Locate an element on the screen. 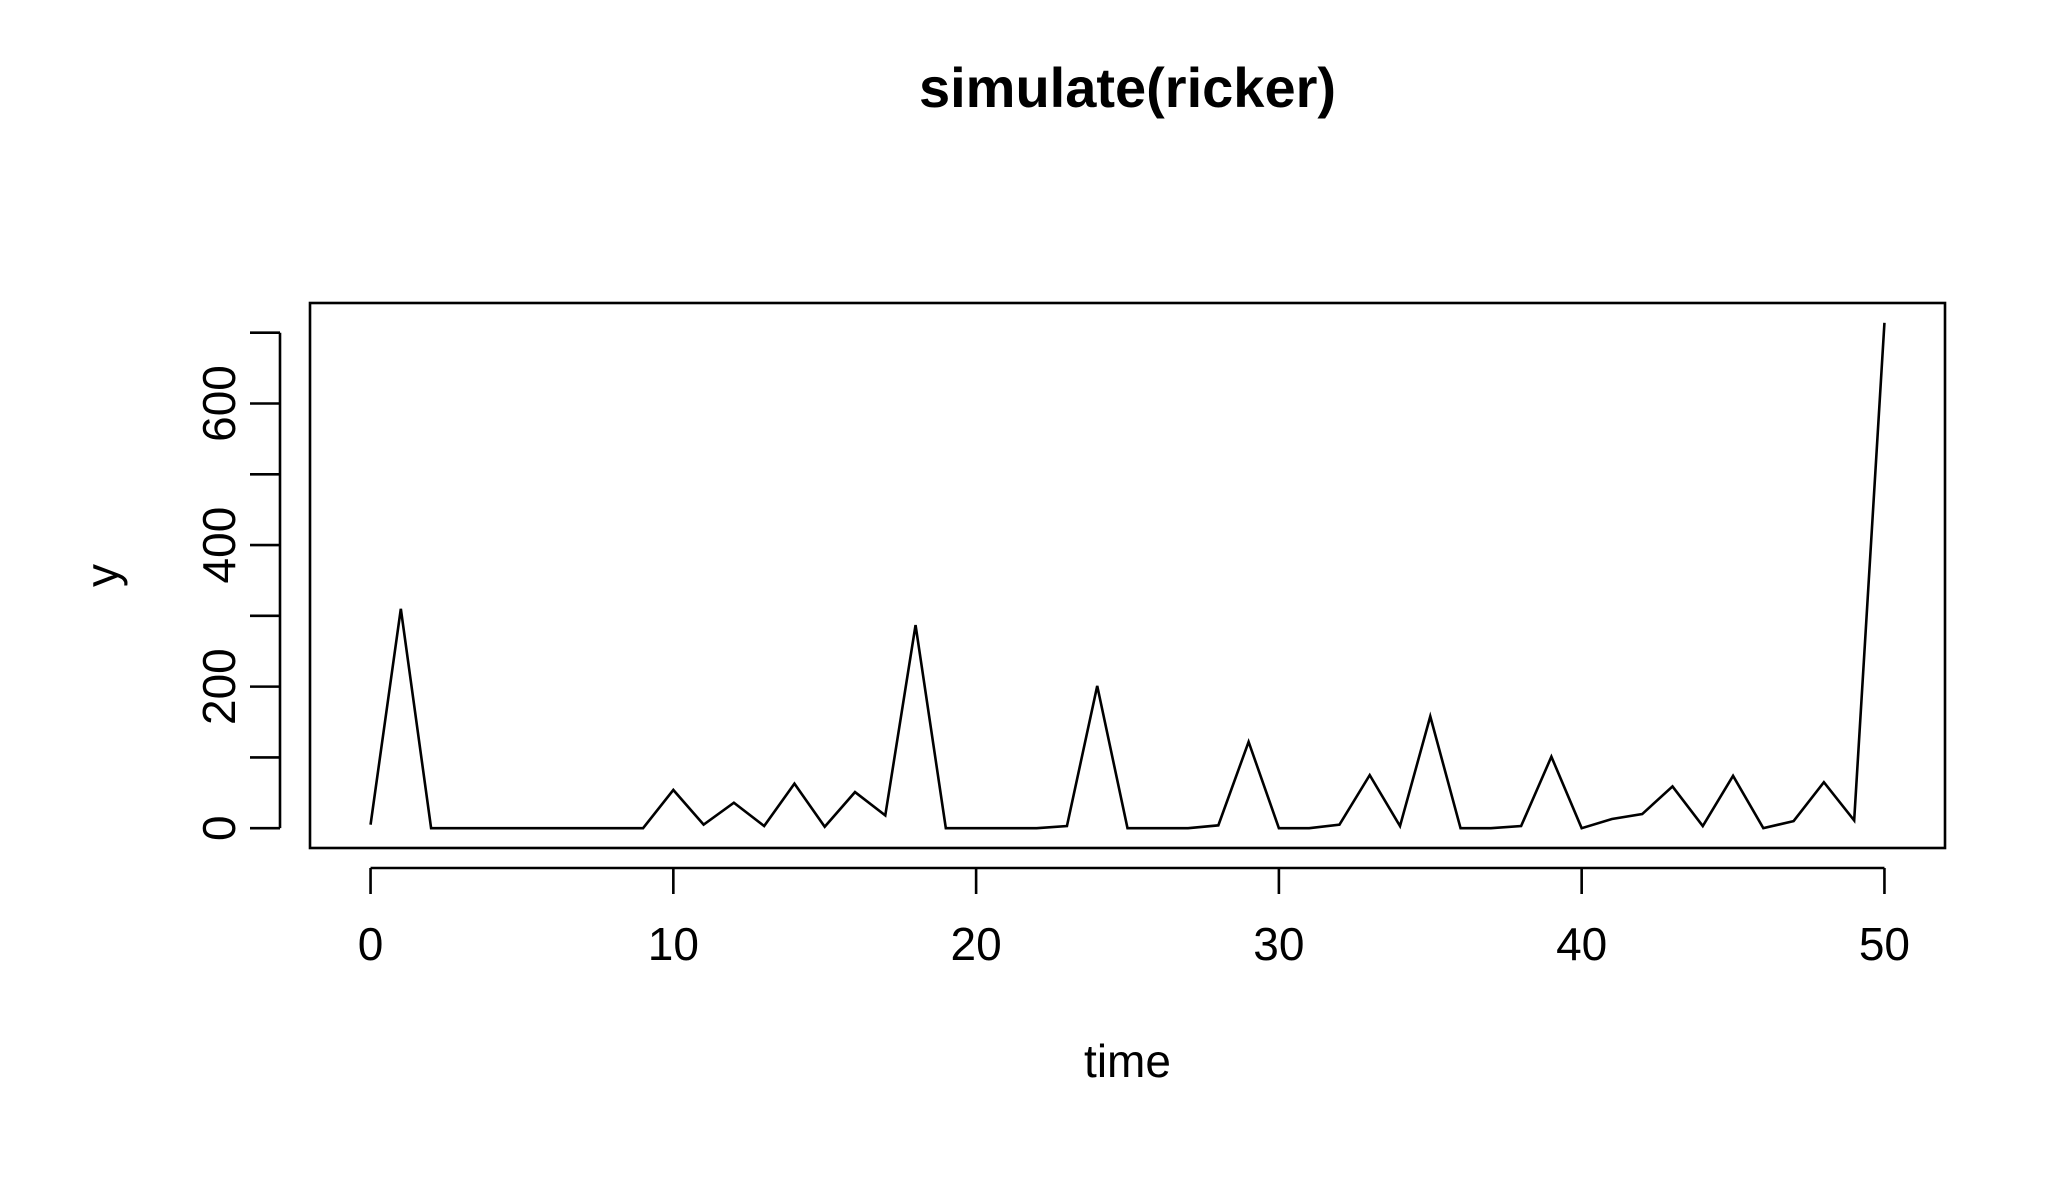 This screenshot has height=1200, width=2049. y-tick-label: 400 is located at coordinates (219, 545).